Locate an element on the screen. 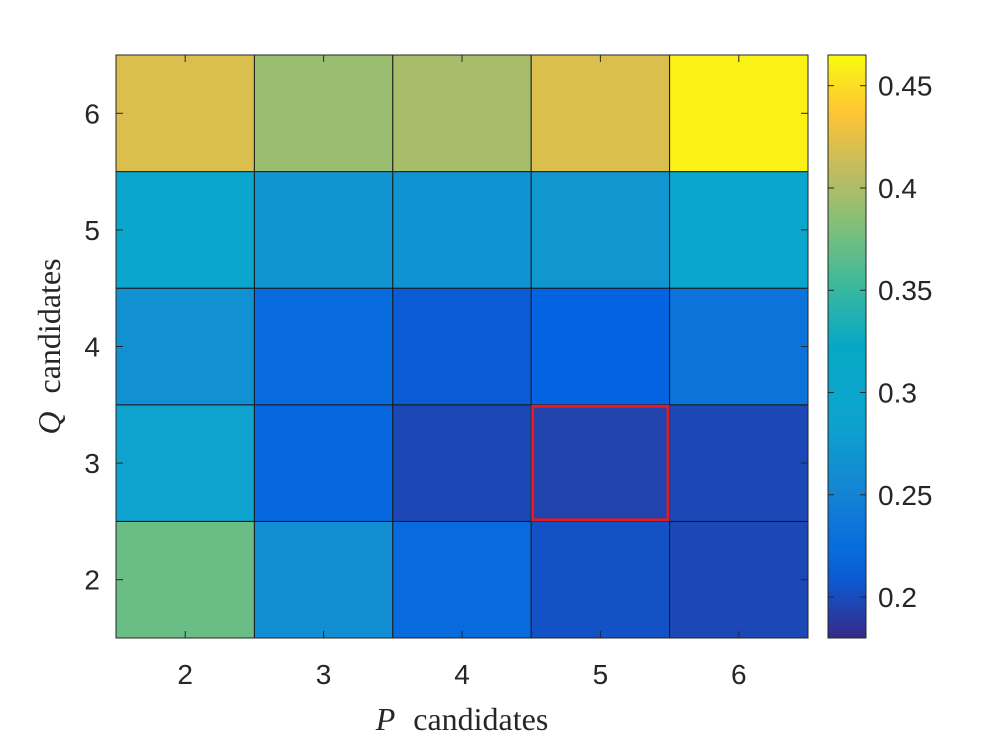 This screenshot has width=997, height=747. y-tick-label: 3 is located at coordinates (92, 463).